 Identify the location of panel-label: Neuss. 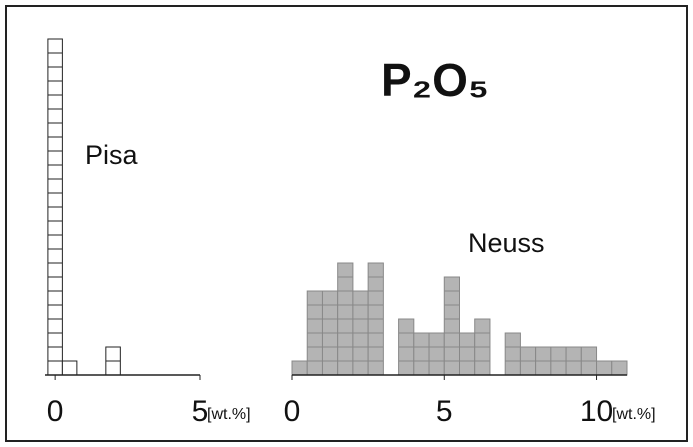
(506, 243).